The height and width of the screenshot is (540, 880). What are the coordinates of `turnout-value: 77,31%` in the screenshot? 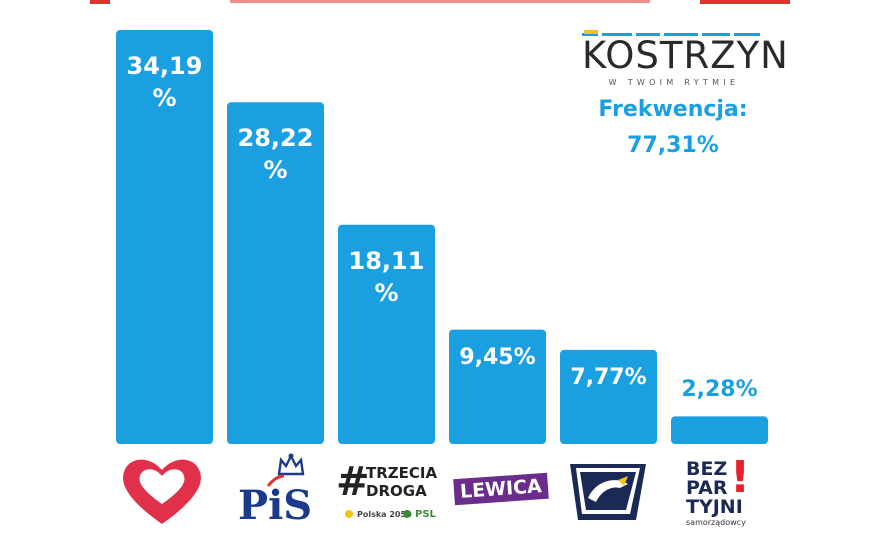 It's located at (673, 145).